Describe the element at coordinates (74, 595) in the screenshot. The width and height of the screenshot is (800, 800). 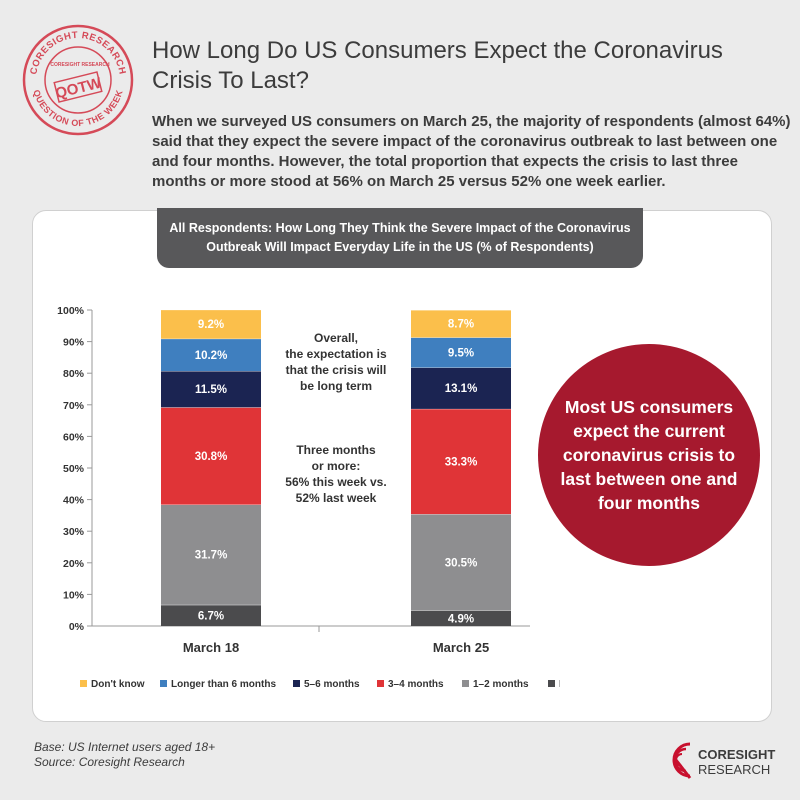
I see `y-tick-label: 10%` at that location.